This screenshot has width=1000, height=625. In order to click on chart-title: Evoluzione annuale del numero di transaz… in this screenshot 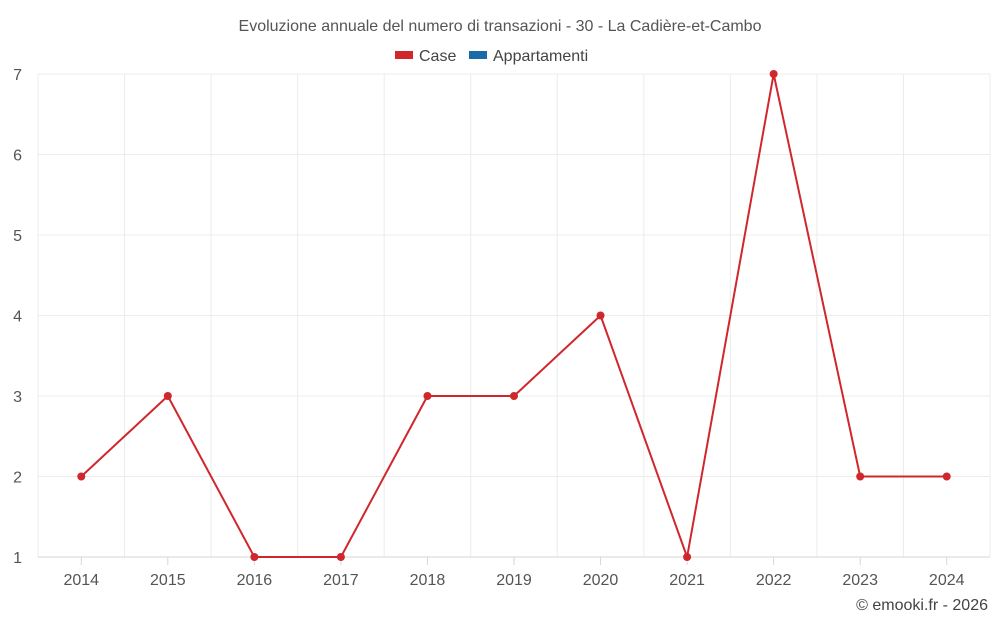, I will do `click(500, 26)`.